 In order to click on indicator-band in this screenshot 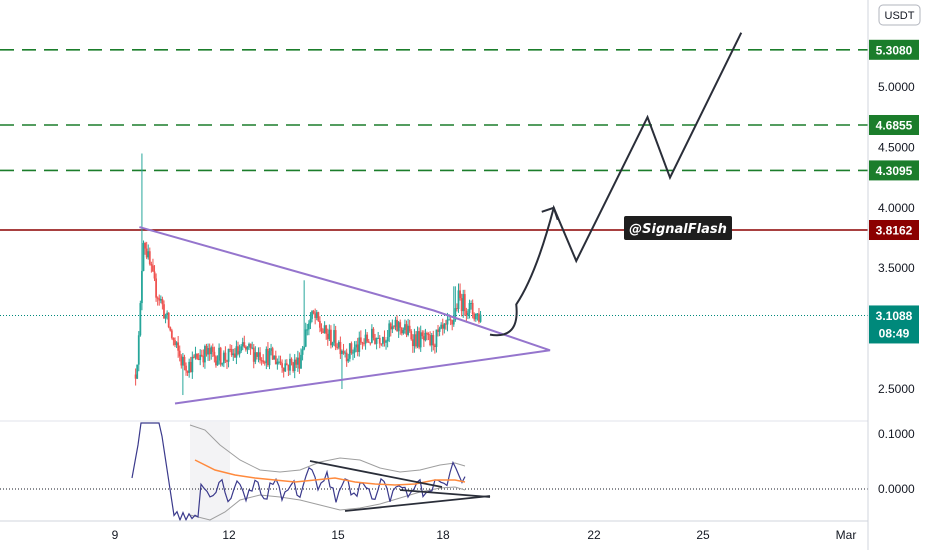, I will do `click(210, 471)`.